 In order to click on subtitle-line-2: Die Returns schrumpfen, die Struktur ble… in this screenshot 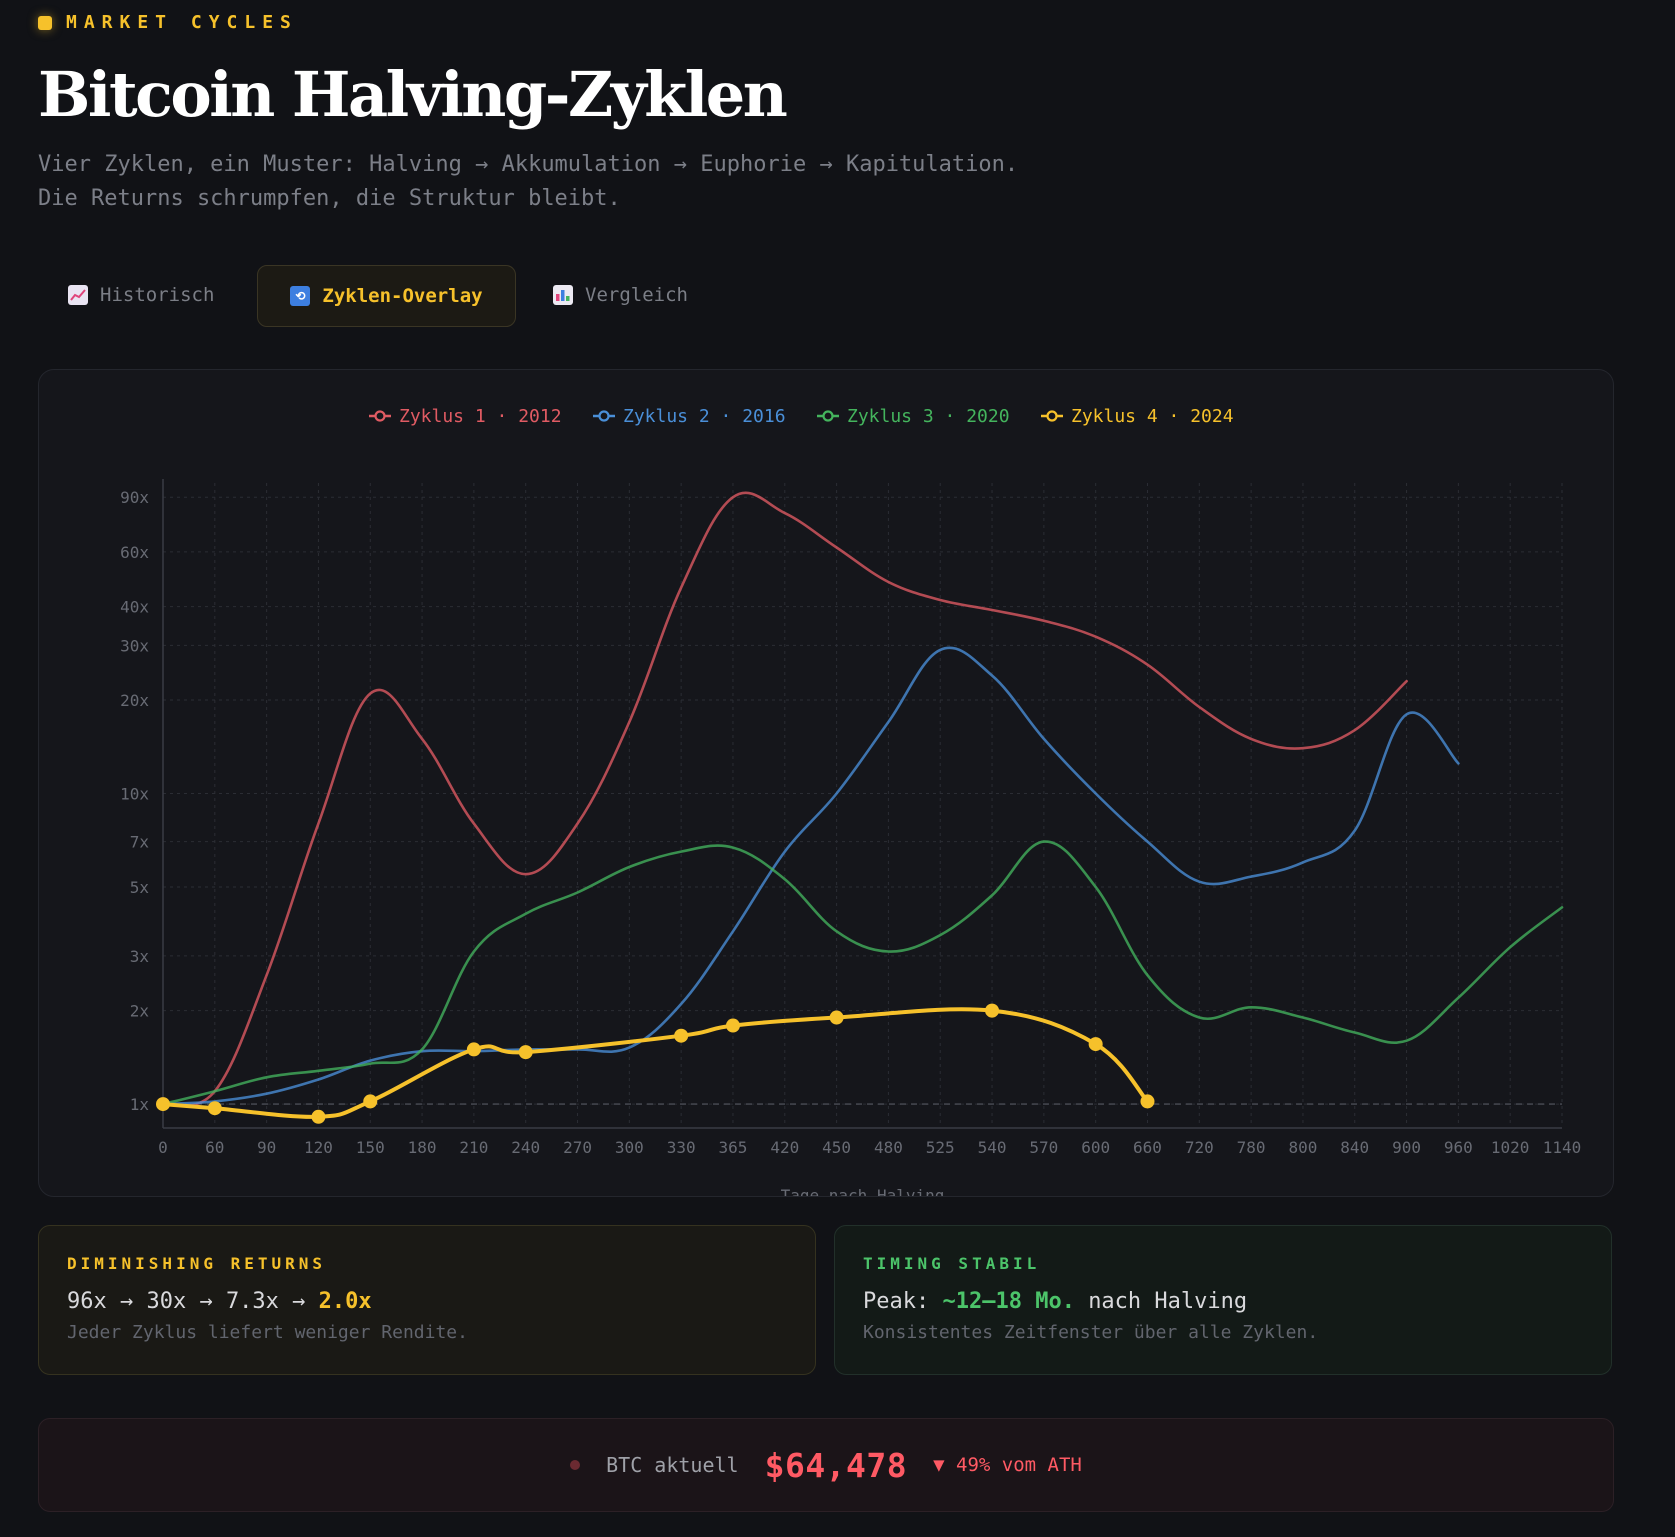, I will do `click(329, 198)`.